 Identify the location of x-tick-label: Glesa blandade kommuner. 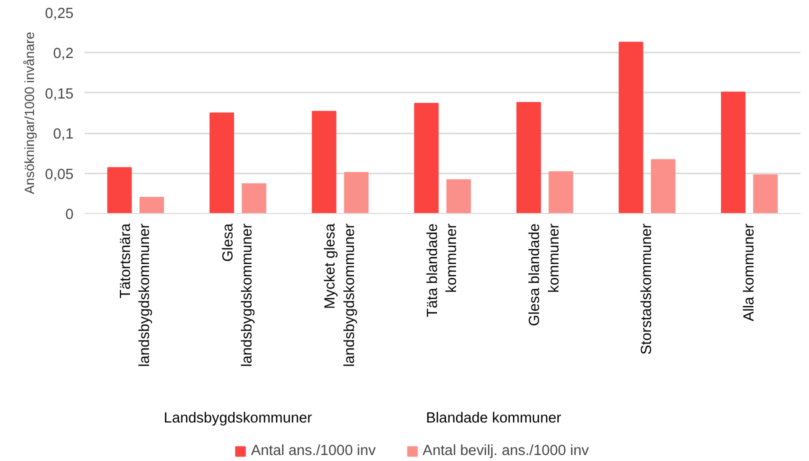
(544, 274).